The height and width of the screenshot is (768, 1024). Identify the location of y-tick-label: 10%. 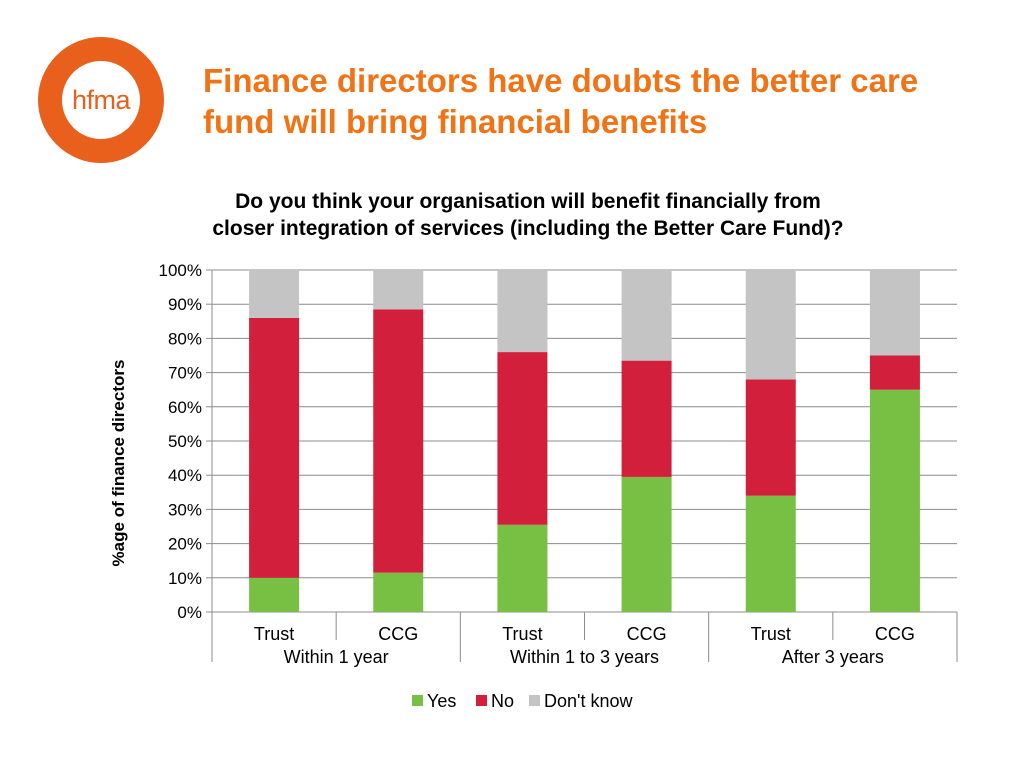
(185, 578).